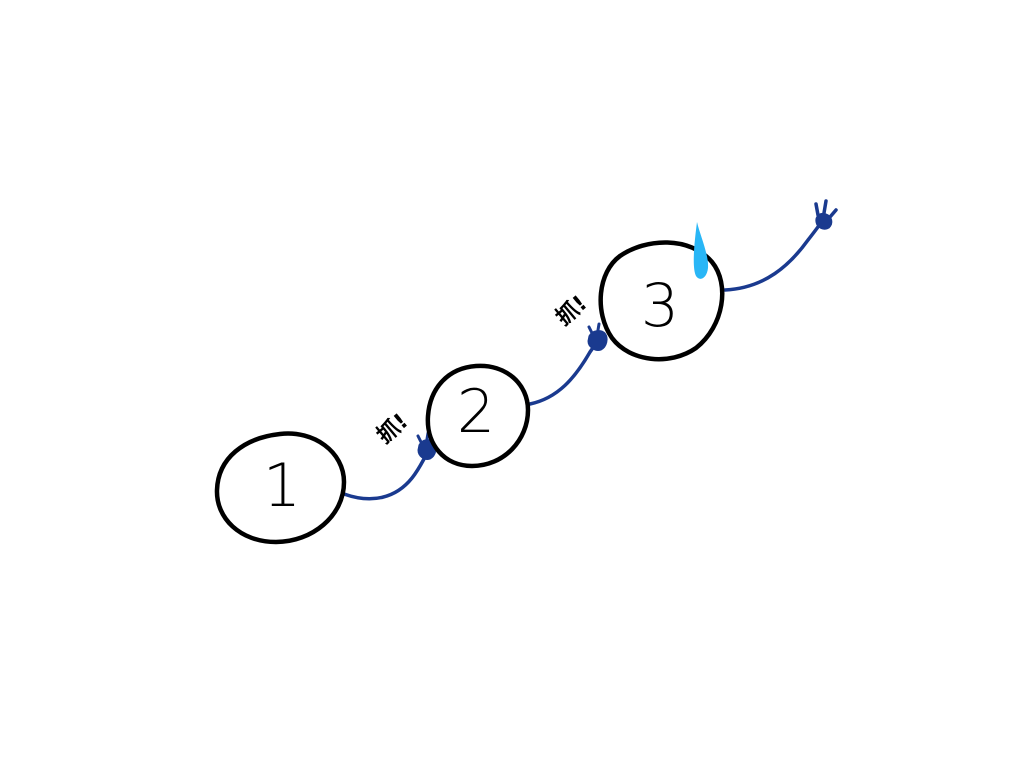  I want to click on node-3: 3, so click(661, 301).